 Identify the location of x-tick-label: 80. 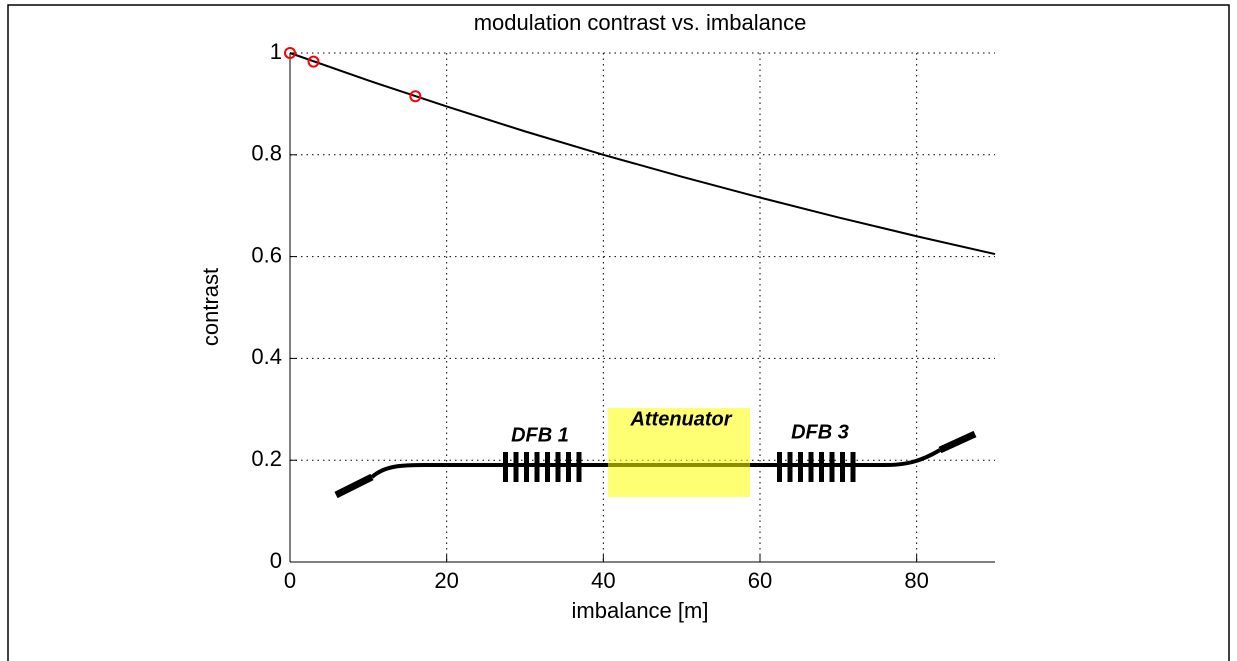
(916, 580).